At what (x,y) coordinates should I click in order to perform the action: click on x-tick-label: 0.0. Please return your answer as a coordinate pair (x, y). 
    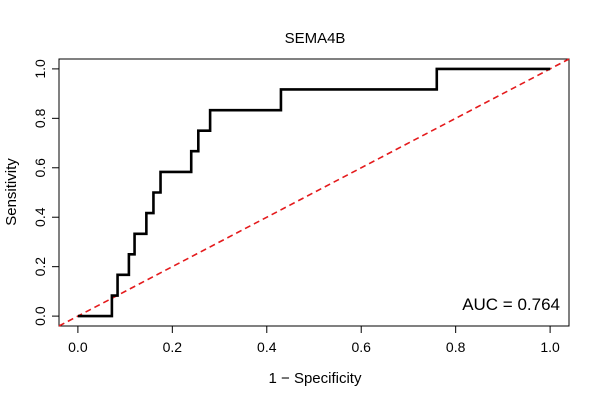
    Looking at the image, I should click on (78, 347).